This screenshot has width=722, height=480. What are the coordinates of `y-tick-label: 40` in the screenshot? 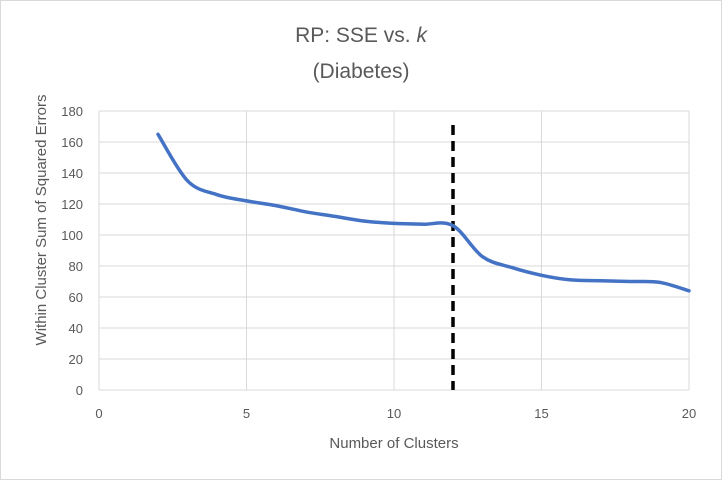 It's located at (76, 328).